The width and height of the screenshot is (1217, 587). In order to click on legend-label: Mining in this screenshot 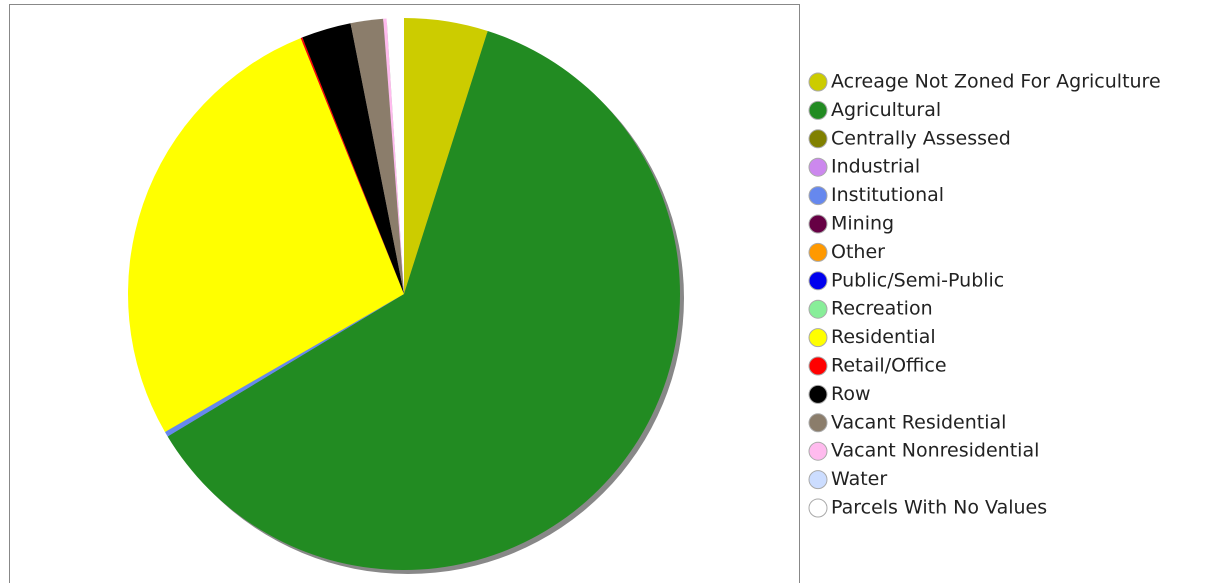, I will do `click(862, 224)`.